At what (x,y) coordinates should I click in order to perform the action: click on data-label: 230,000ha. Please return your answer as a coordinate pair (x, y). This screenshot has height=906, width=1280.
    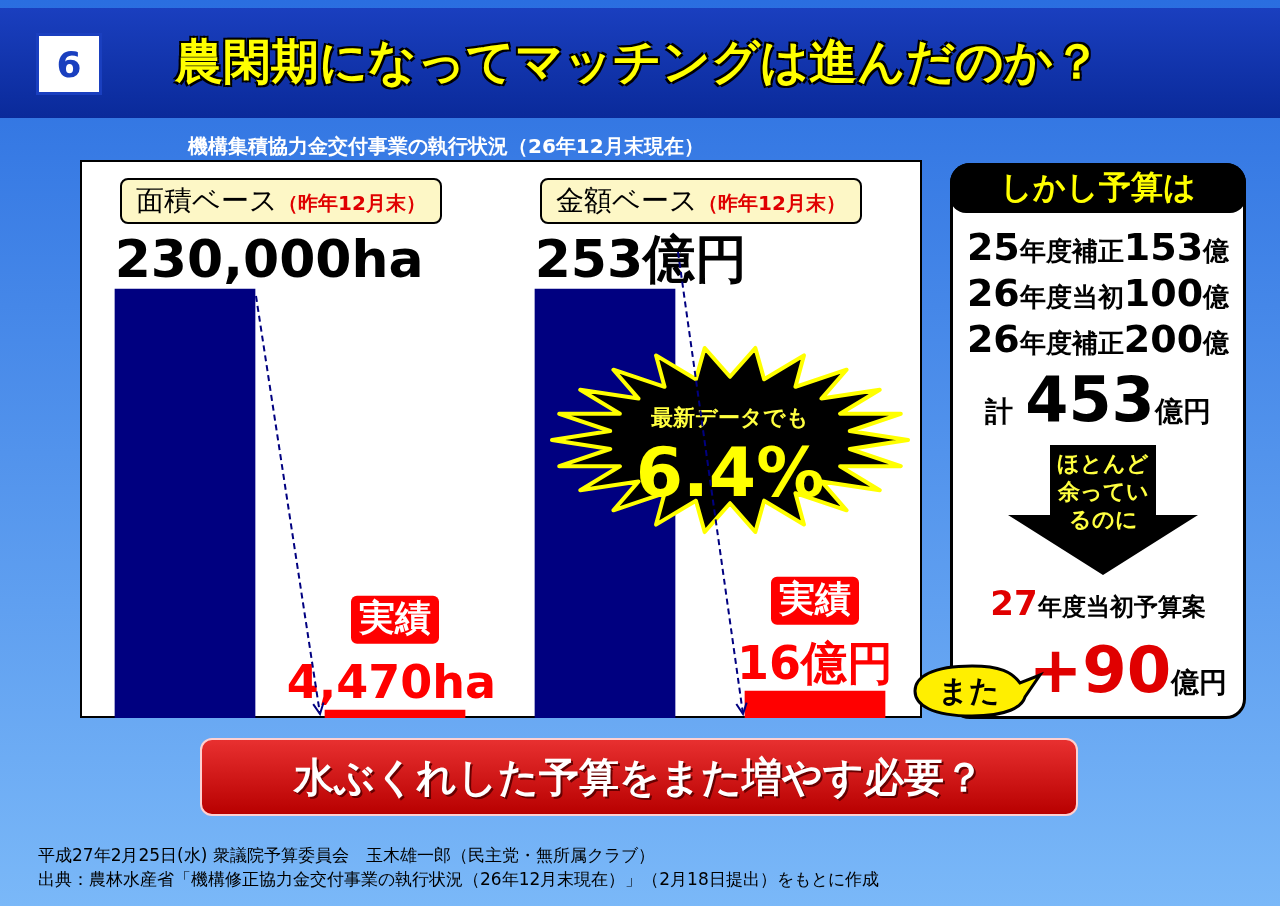
    Looking at the image, I should click on (269, 258).